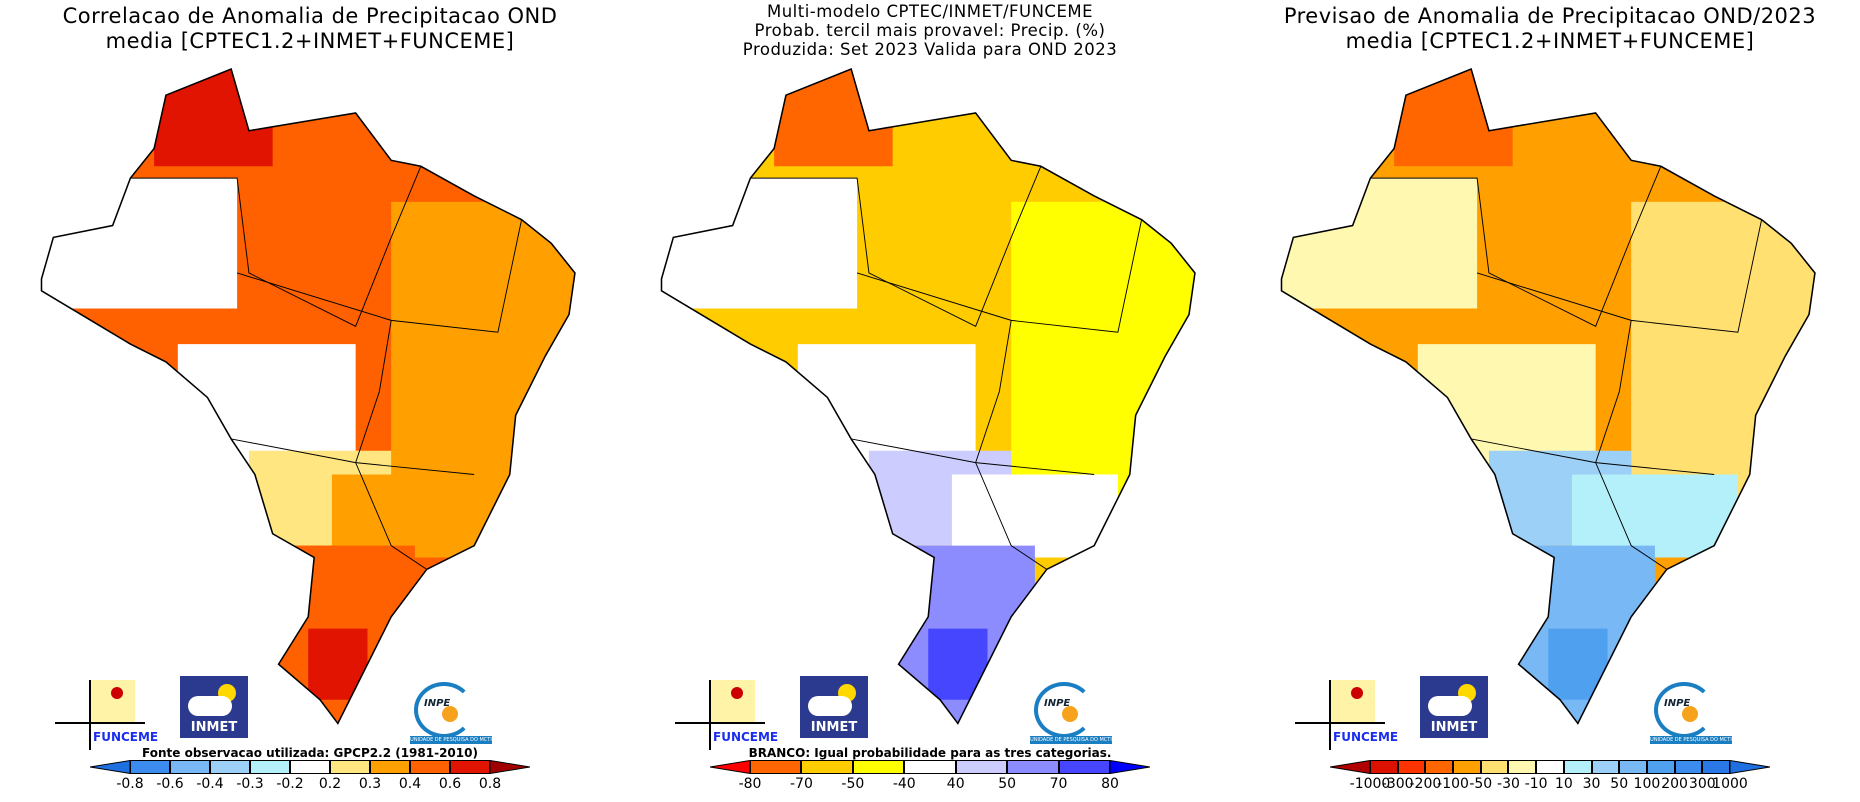 The image size is (1860, 802). Describe the element at coordinates (1674, 784) in the screenshot. I see `colorbar-tick-label: 200` at that location.